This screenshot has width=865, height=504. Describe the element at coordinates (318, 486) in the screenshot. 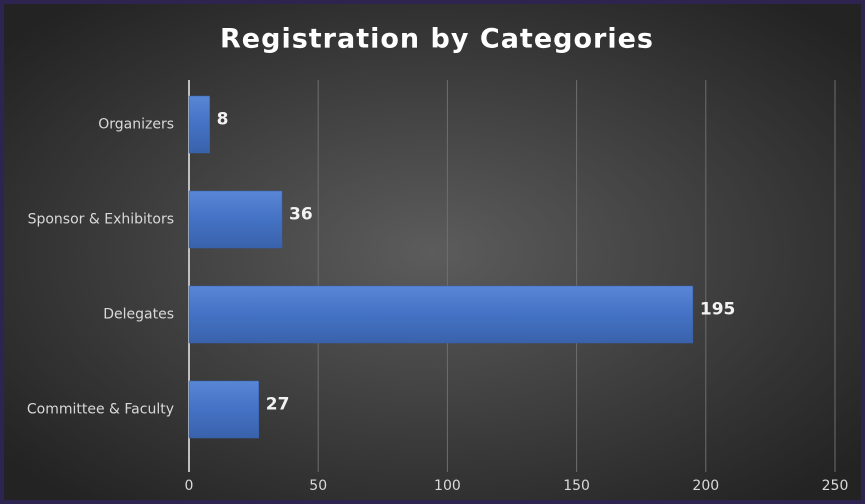

I see `x-tick-label: 50` at that location.